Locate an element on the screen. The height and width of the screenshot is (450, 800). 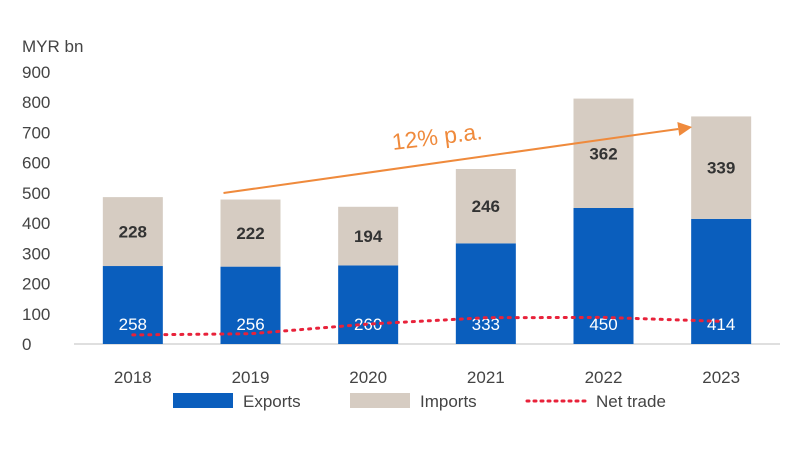
bar-imports-2023 is located at coordinates (721, 167).